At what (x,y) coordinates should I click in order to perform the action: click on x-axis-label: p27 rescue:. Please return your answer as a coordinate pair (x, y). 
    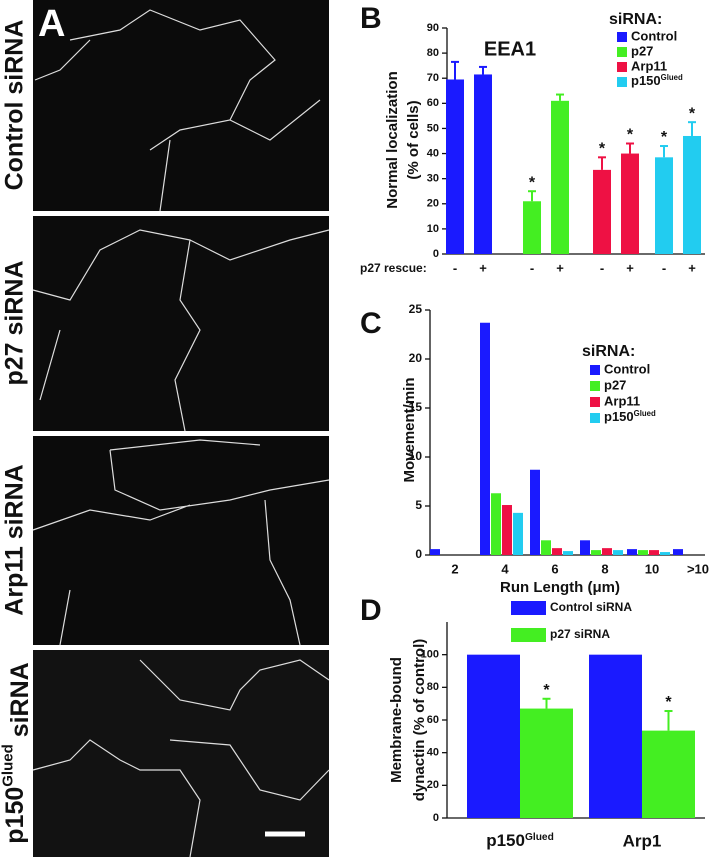
    Looking at the image, I should click on (393, 268).